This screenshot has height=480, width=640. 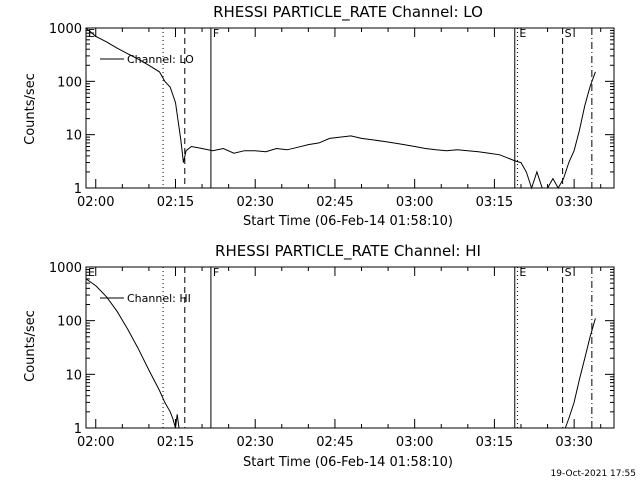 What do you see at coordinates (65, 29) in the screenshot?
I see `panel-lo-ytick-label: 1000` at bounding box center [65, 29].